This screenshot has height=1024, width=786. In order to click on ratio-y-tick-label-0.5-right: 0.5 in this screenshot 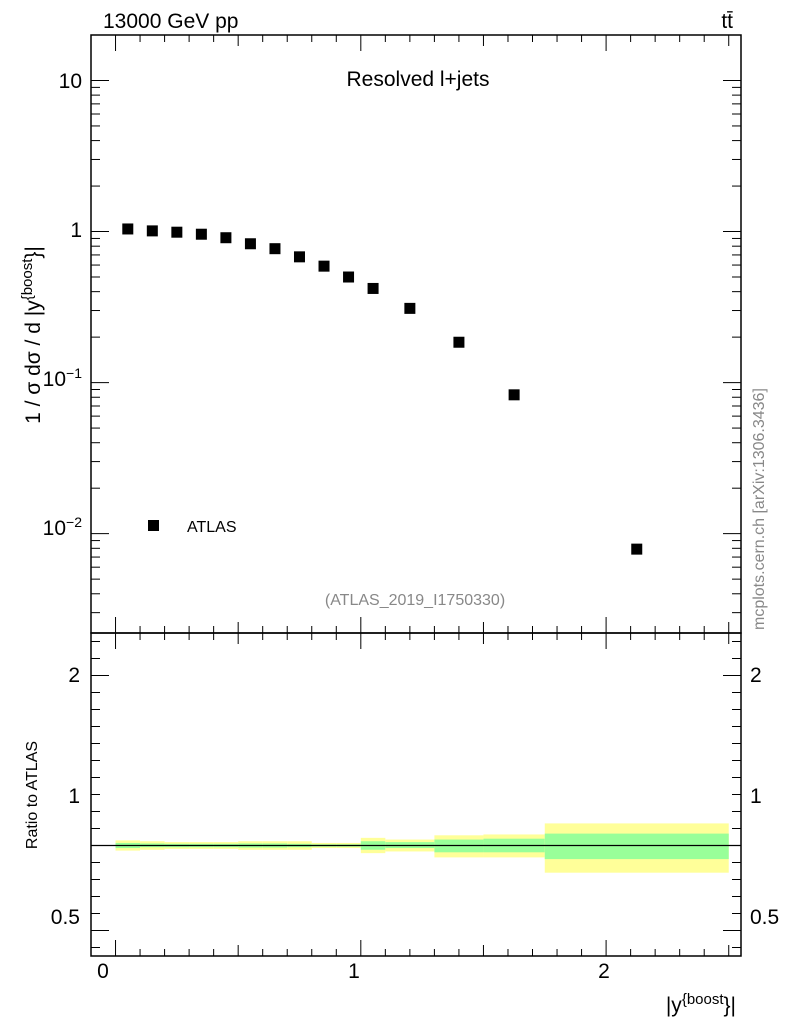, I will do `click(764, 917)`.